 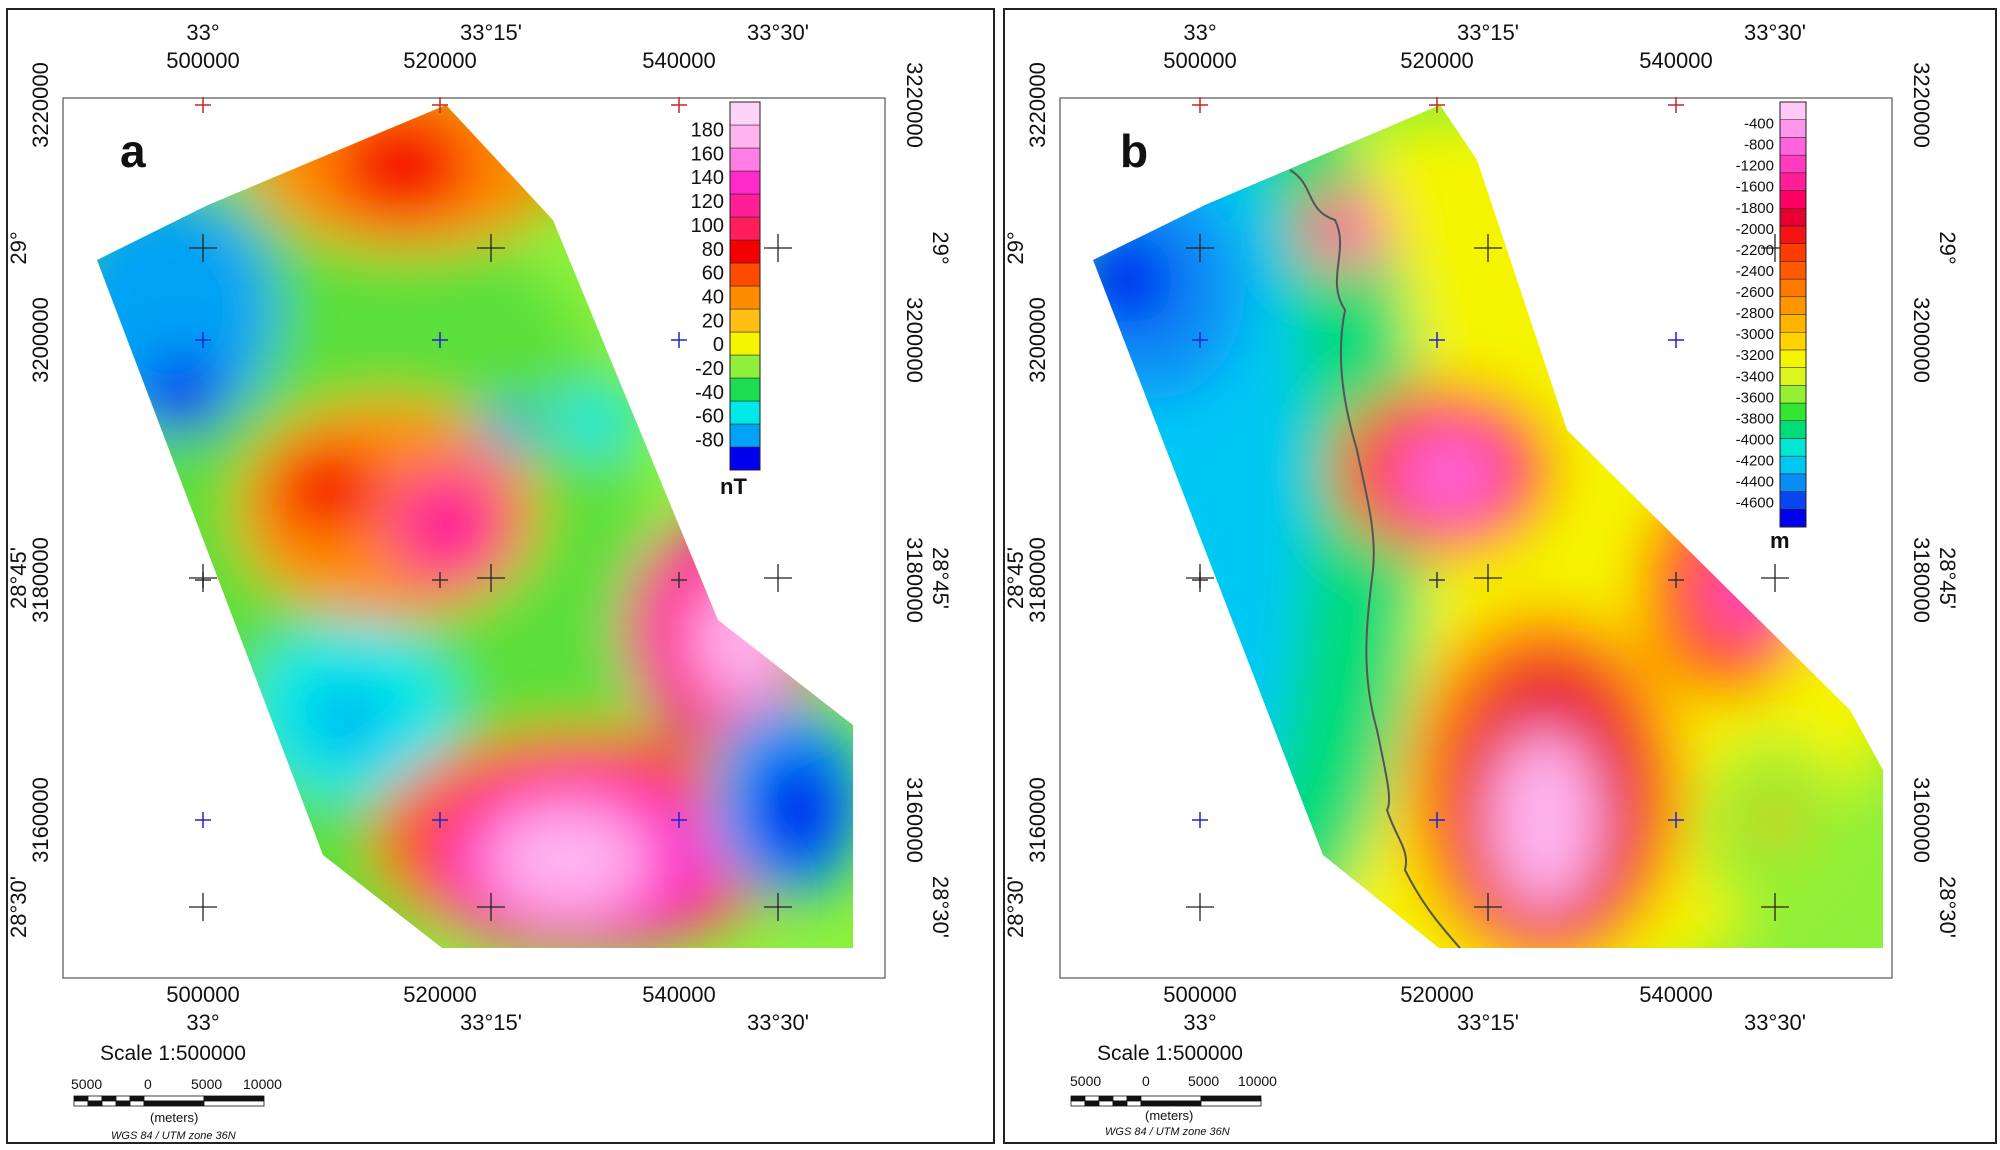 I want to click on latitude-label-right: 28°30', so click(x=1947, y=907).